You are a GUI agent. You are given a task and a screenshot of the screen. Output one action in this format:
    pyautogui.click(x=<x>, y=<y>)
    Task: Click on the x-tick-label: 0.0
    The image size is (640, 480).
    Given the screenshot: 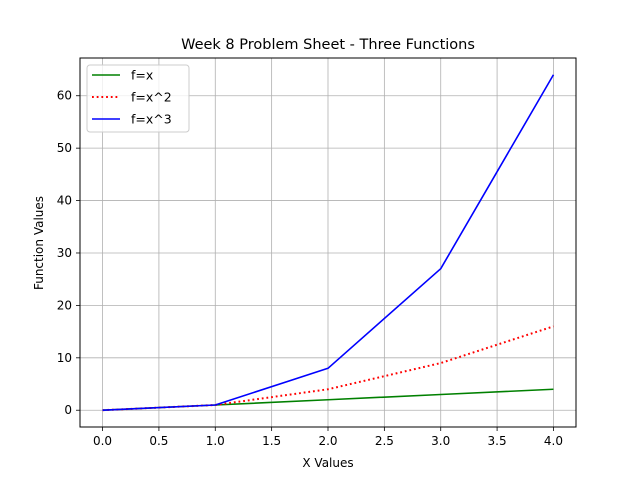 What is the action you would take?
    pyautogui.click(x=102, y=441)
    